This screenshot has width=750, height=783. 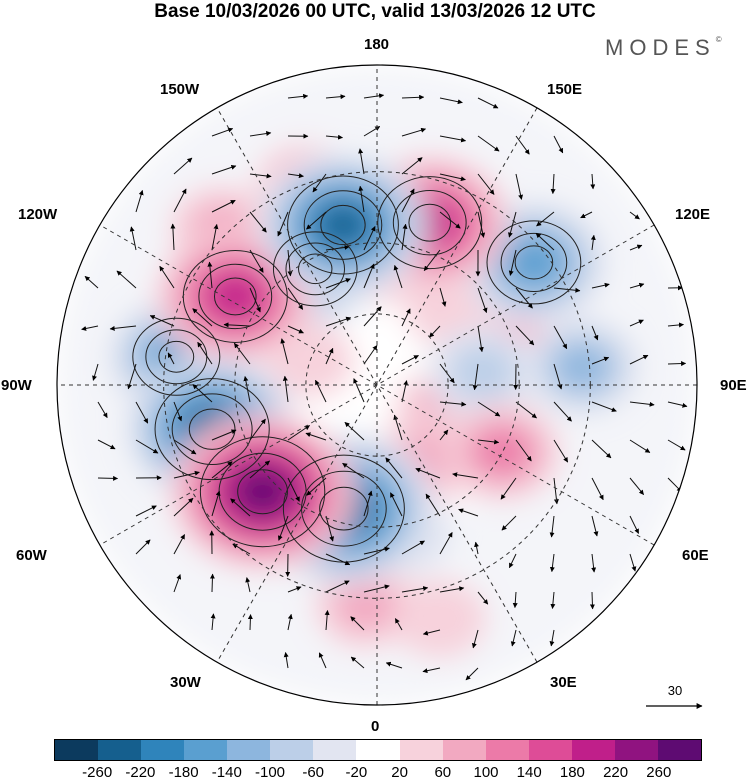 I want to click on colorbar-tick-label: 60, so click(x=443, y=772).